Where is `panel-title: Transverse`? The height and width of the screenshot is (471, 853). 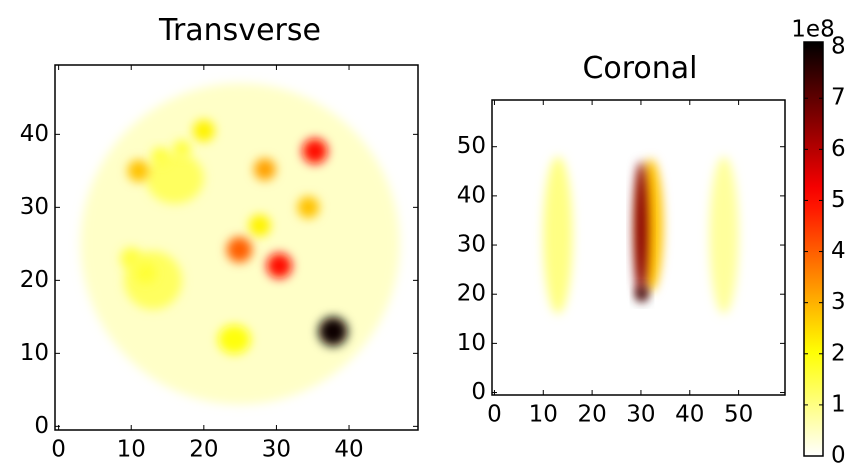
panel-title: Transverse is located at coordinates (239, 30).